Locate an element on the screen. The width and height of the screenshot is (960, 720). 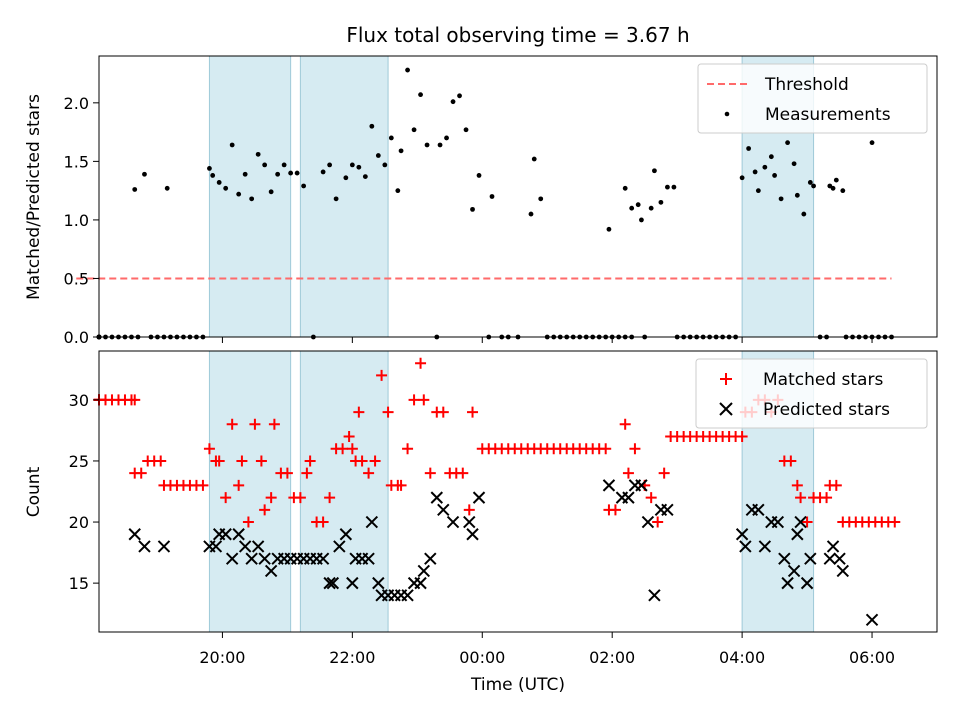
measurements-legend-label: Measurements is located at coordinates (828, 115).